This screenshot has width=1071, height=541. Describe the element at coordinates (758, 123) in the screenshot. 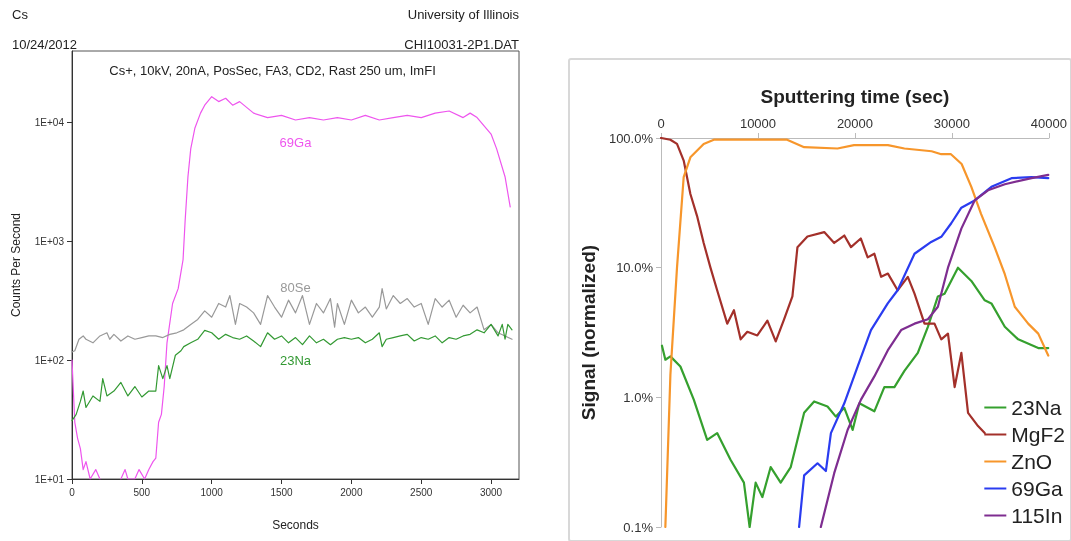

I see `x-tick-label: 10000` at that location.